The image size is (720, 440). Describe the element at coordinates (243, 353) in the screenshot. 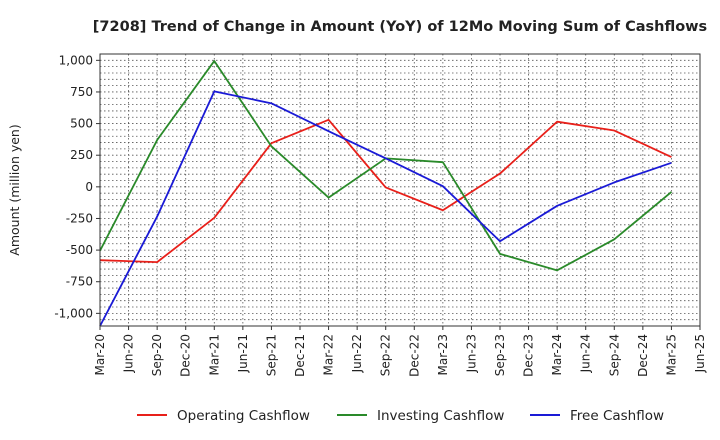

I see `x-tick-label: Jun-21` at that location.